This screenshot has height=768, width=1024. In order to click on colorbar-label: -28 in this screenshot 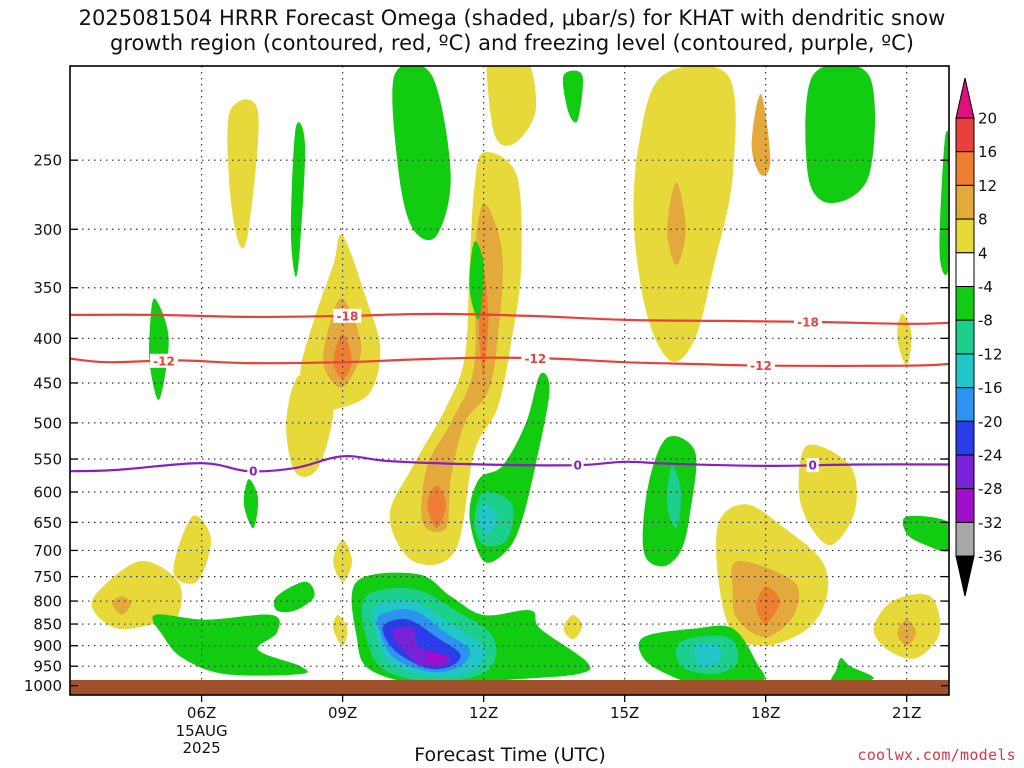, I will do `click(990, 489)`.